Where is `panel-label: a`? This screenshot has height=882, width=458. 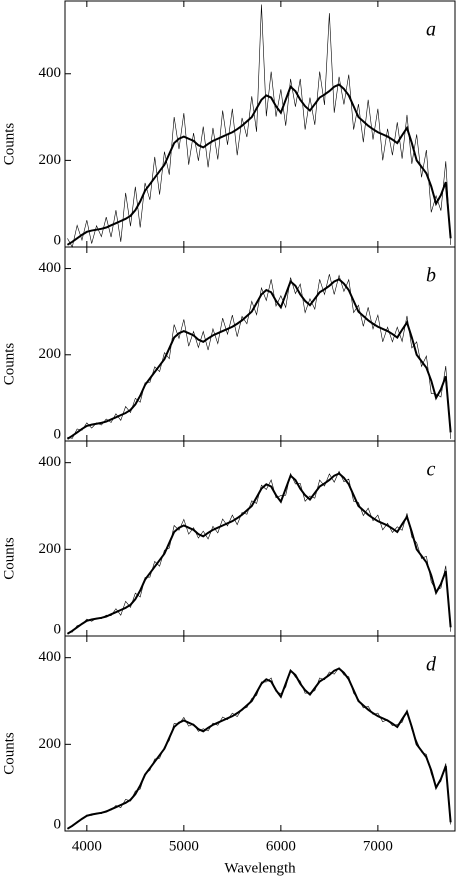
panel-label: a is located at coordinates (431, 30).